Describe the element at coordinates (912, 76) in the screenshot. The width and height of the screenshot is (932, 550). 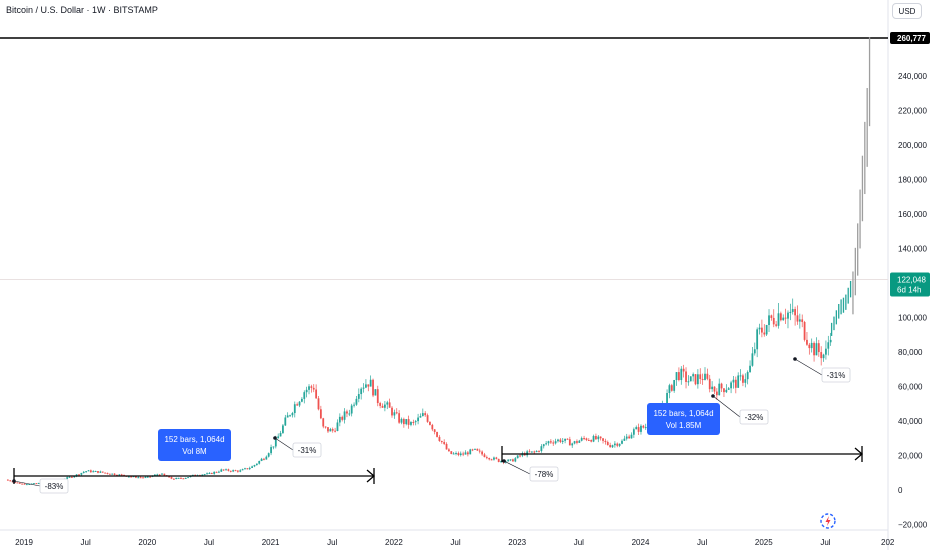
I see `price-tick-label: 240,000` at that location.